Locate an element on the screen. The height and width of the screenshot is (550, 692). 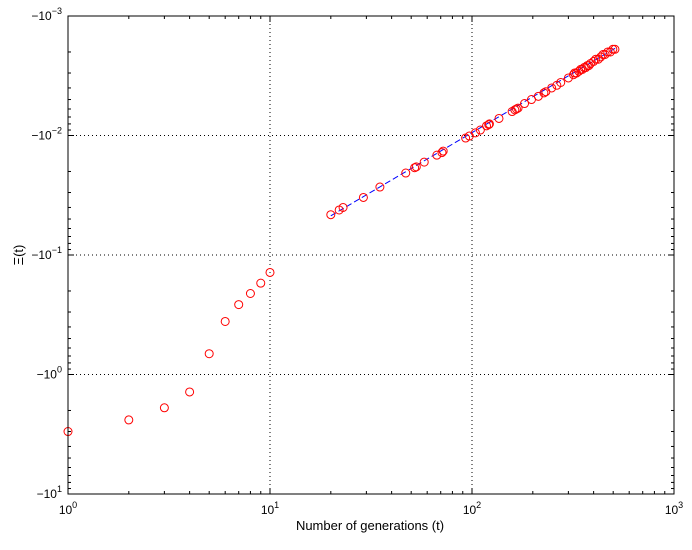
y-tick-label: −10−1 is located at coordinates (46, 253).